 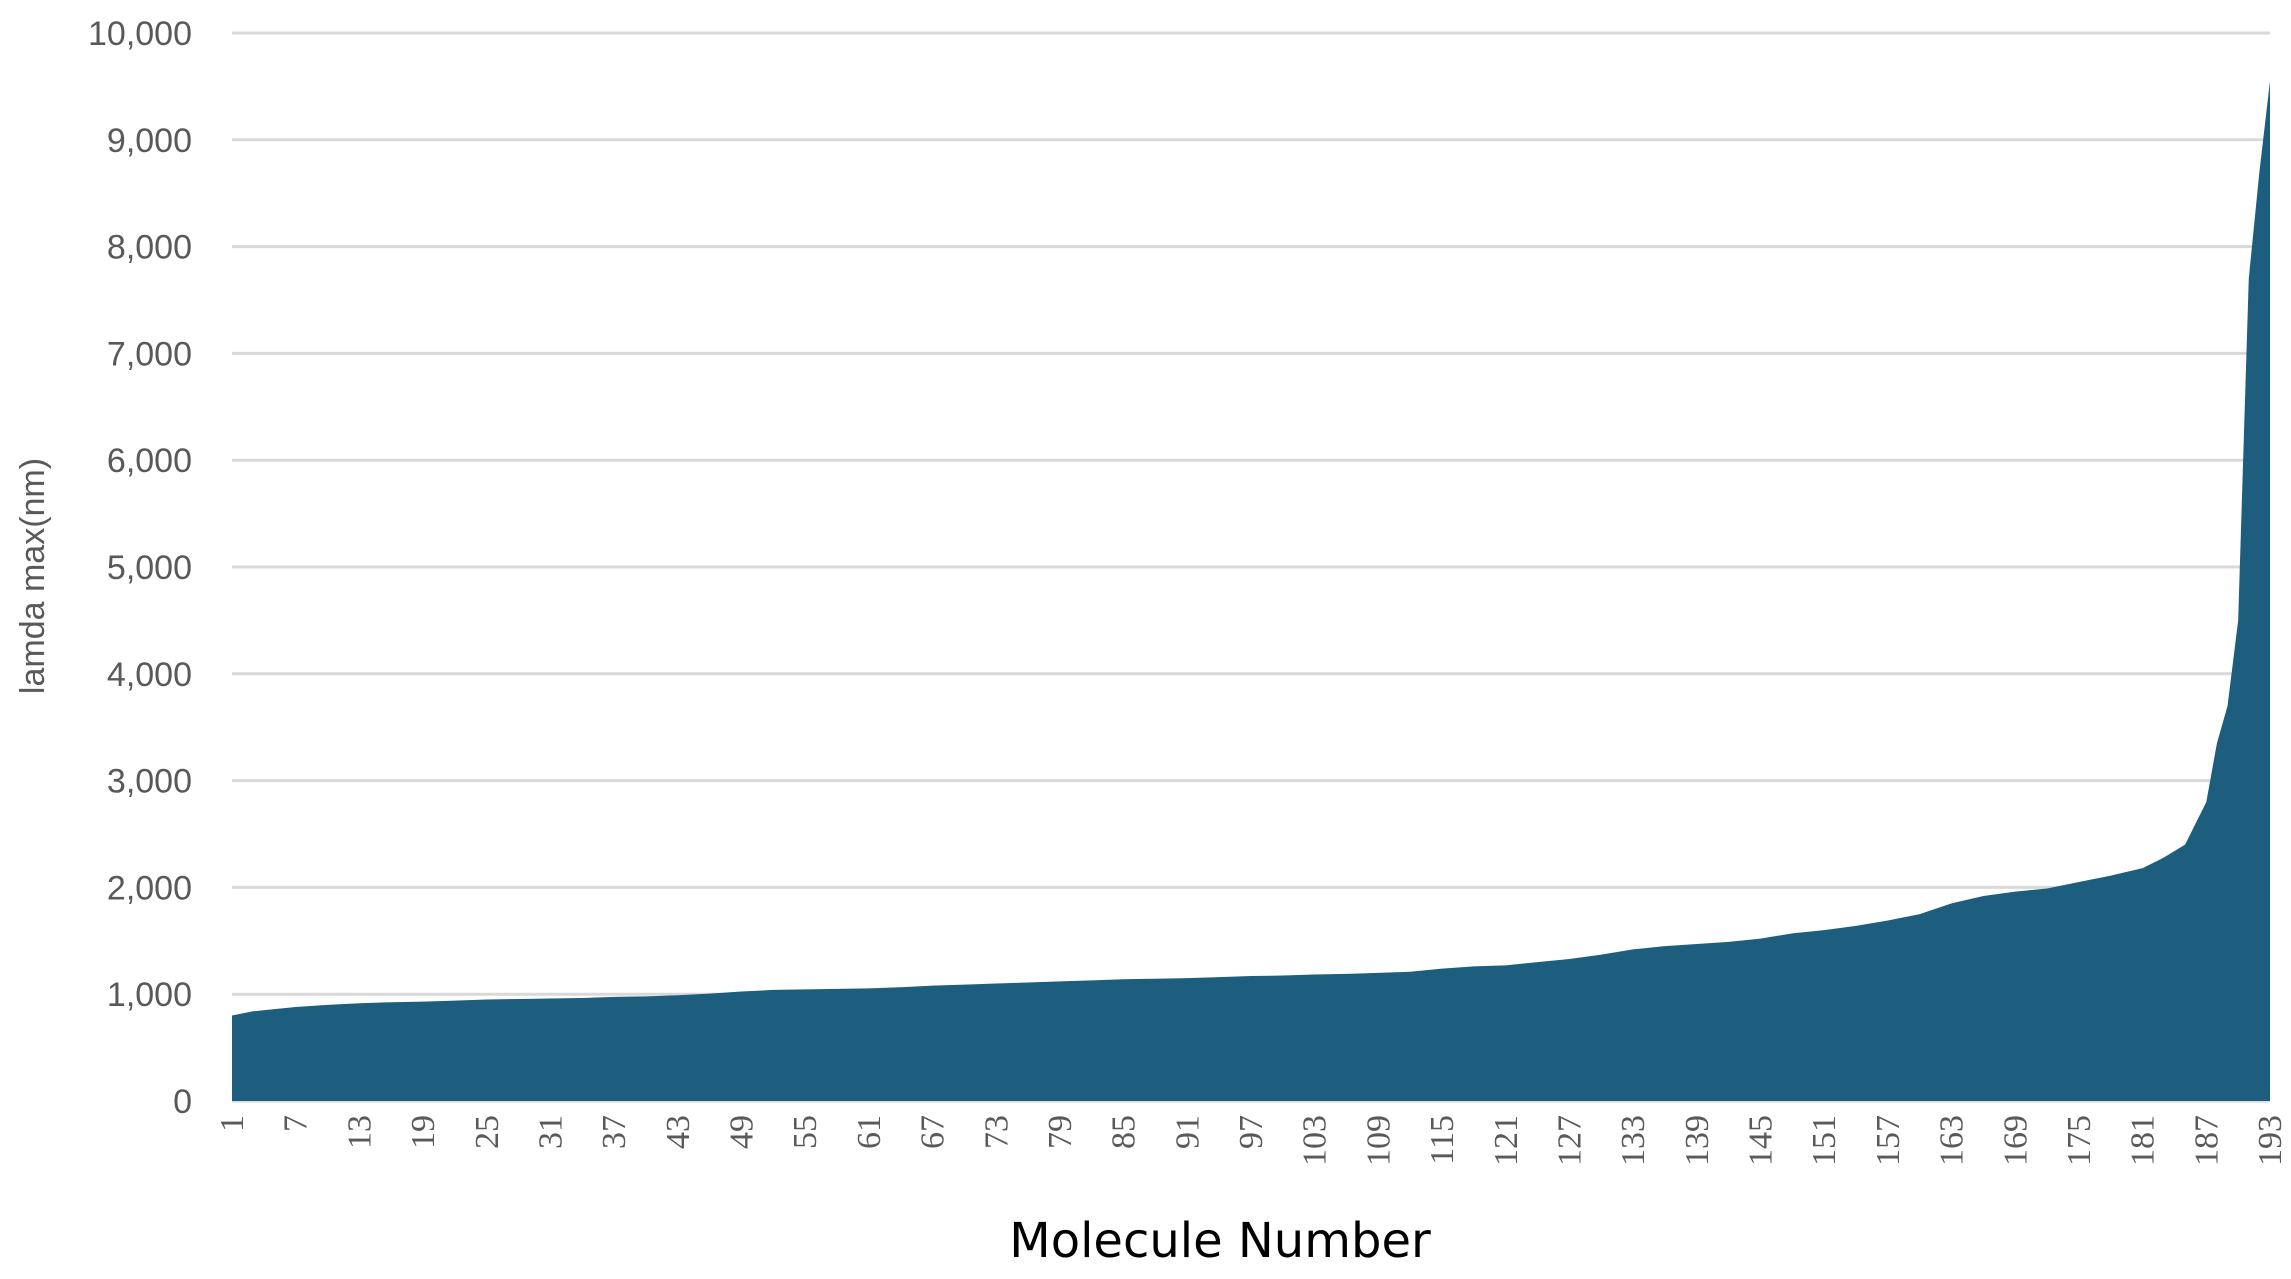 What do you see at coordinates (1251, 1132) in the screenshot?
I see `x-tick-label: 97` at bounding box center [1251, 1132].